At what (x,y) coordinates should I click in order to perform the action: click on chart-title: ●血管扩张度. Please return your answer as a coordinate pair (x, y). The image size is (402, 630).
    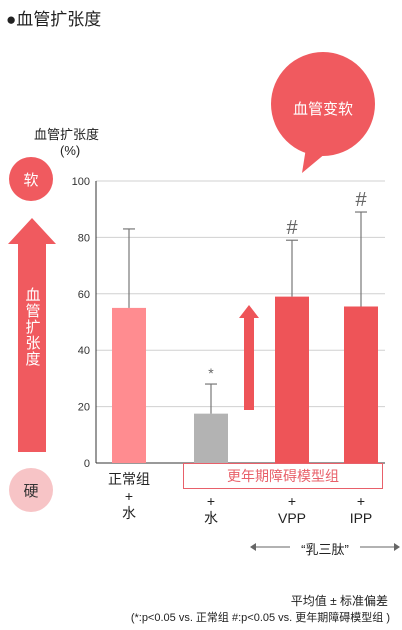
    Looking at the image, I should click on (54, 19).